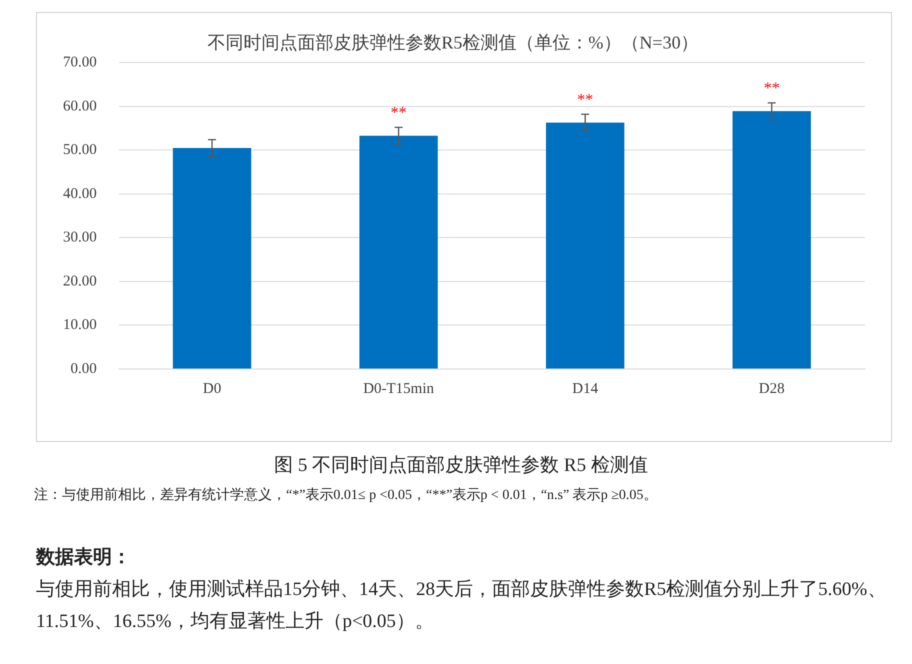 This screenshot has width=912, height=664. I want to click on text: 与使用前相比，使用测试样品15分钟、14天、28天后，面部皮肤弹性参数R5检测值分别上升了5.60%、11.51%、16.55%，均有显著性上升（p<0.05）。, so click(462, 606).